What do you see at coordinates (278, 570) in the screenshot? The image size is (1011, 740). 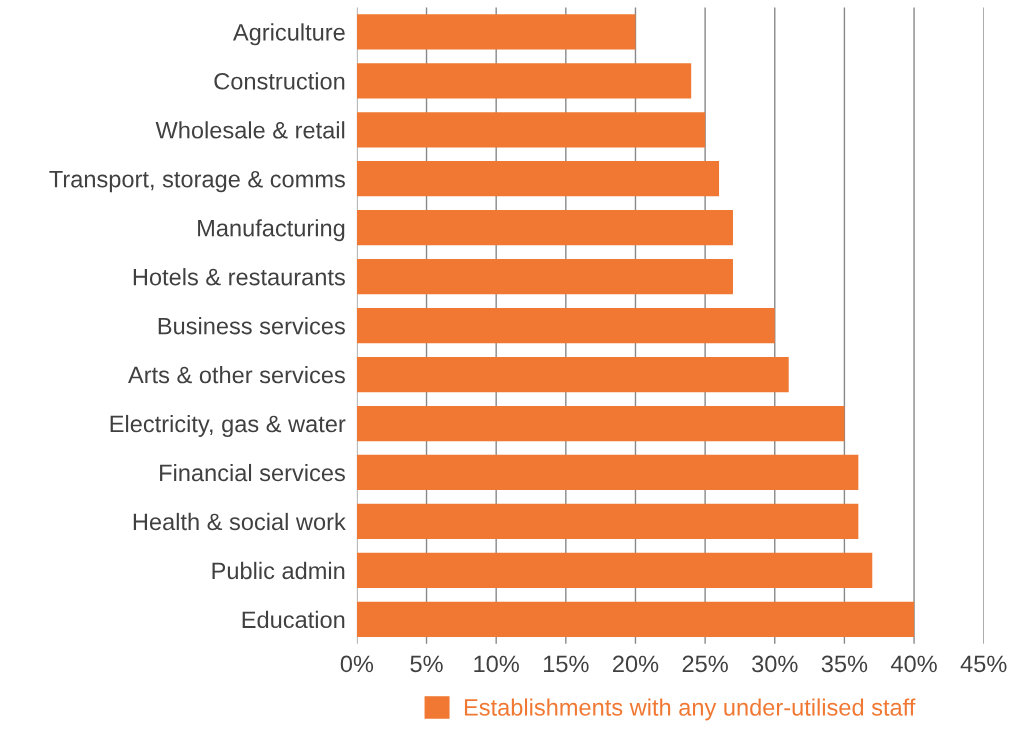 I see `y-tick-label: Public admin` at bounding box center [278, 570].